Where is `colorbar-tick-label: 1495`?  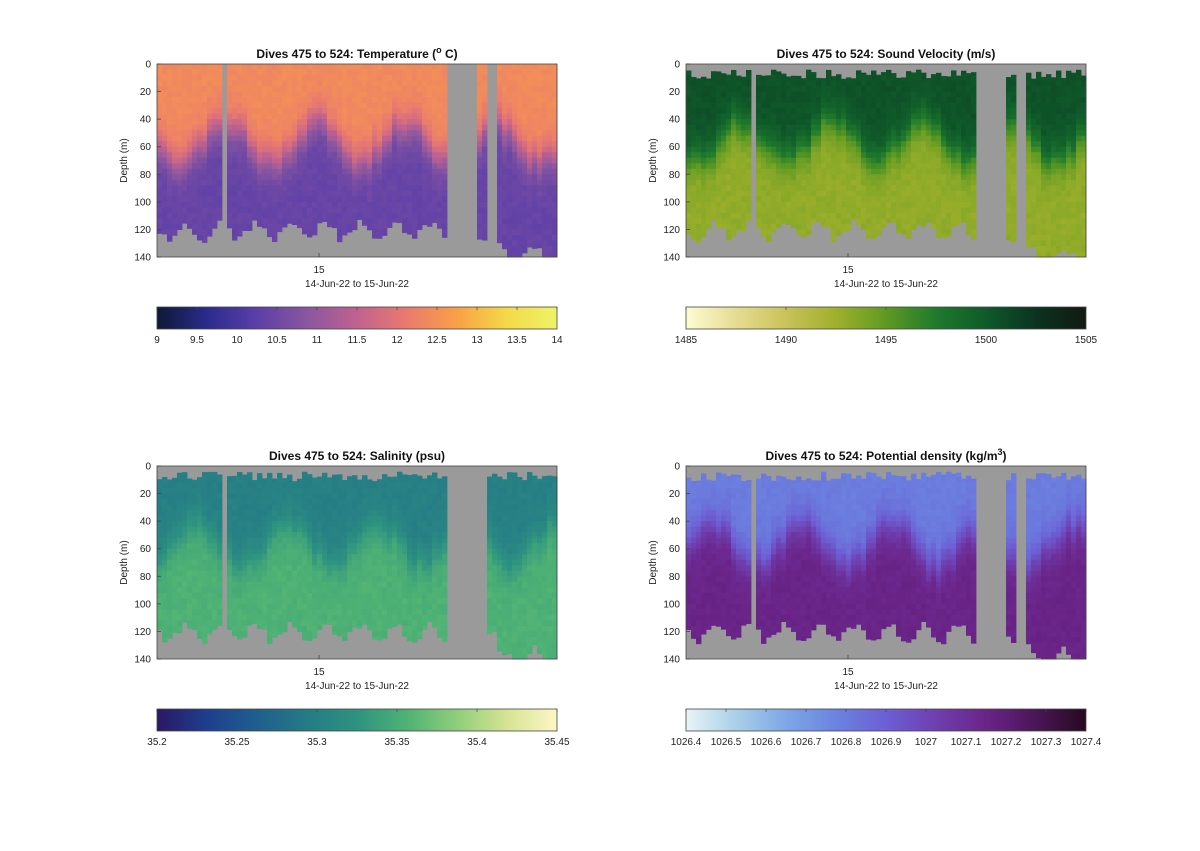 colorbar-tick-label: 1495 is located at coordinates (886, 340).